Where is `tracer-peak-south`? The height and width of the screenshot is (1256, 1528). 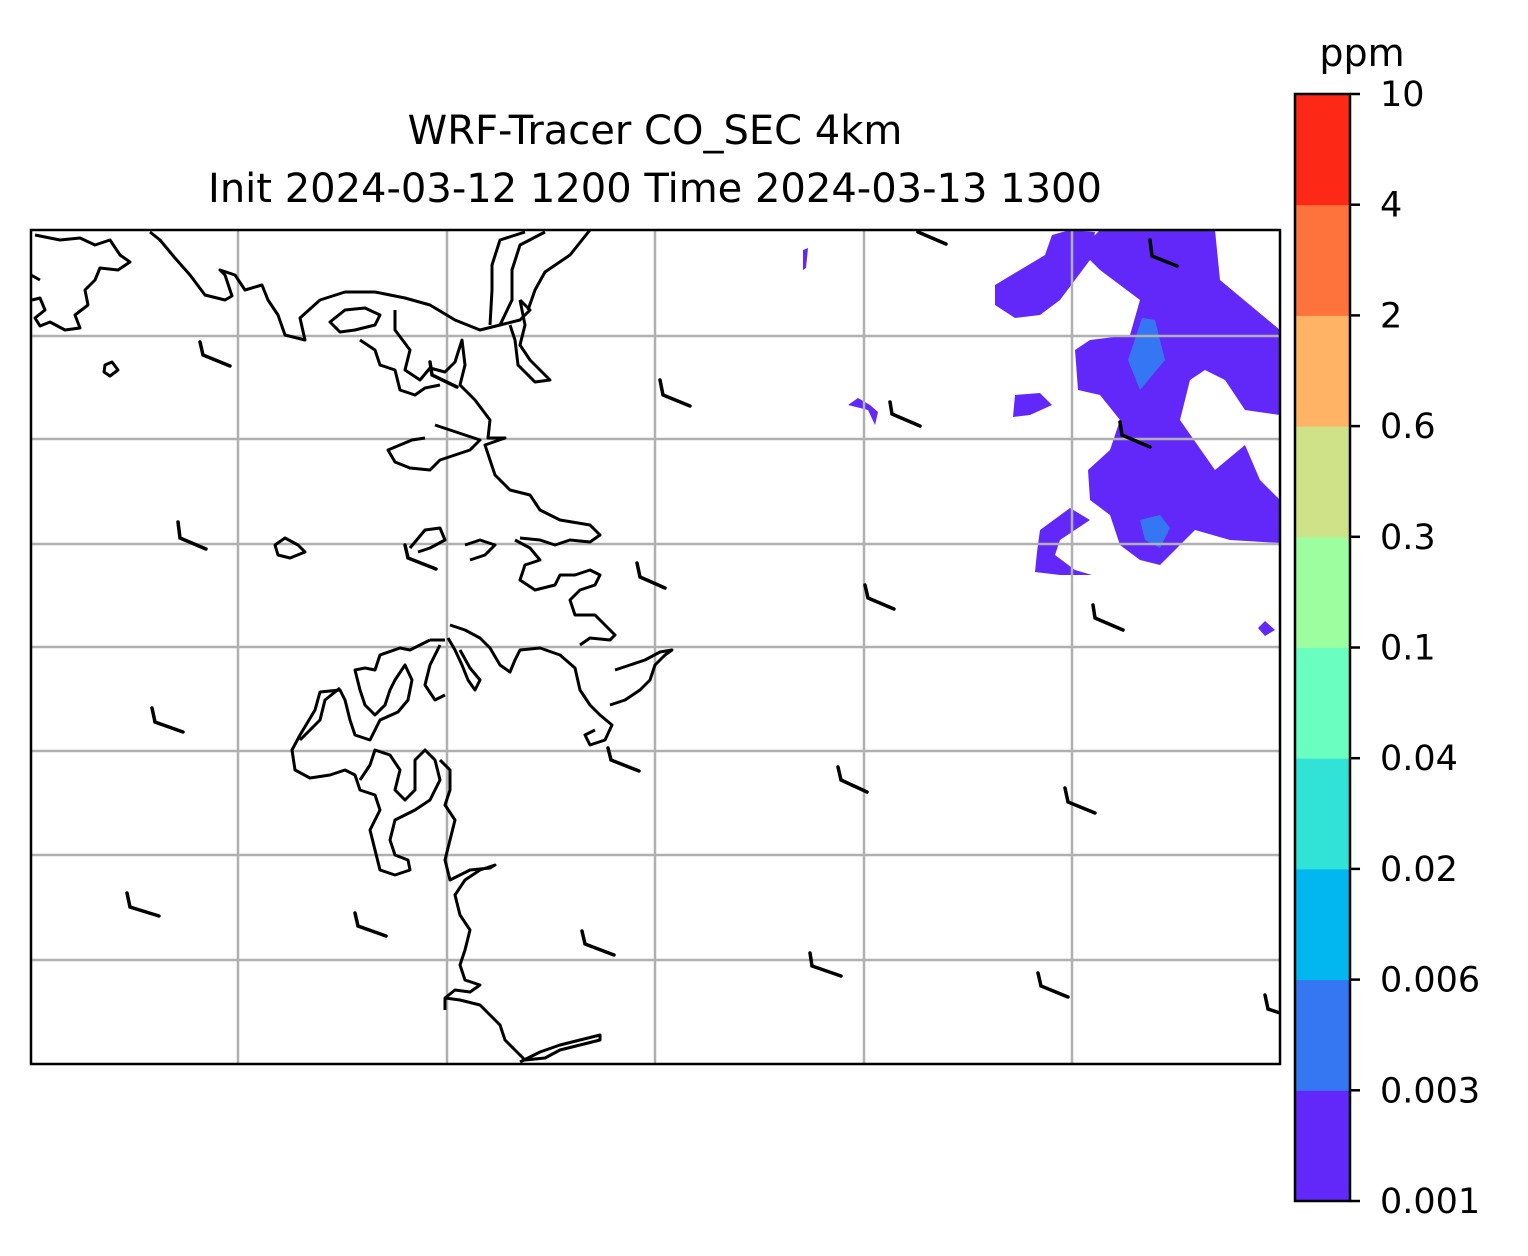 tracer-peak-south is located at coordinates (1155, 531).